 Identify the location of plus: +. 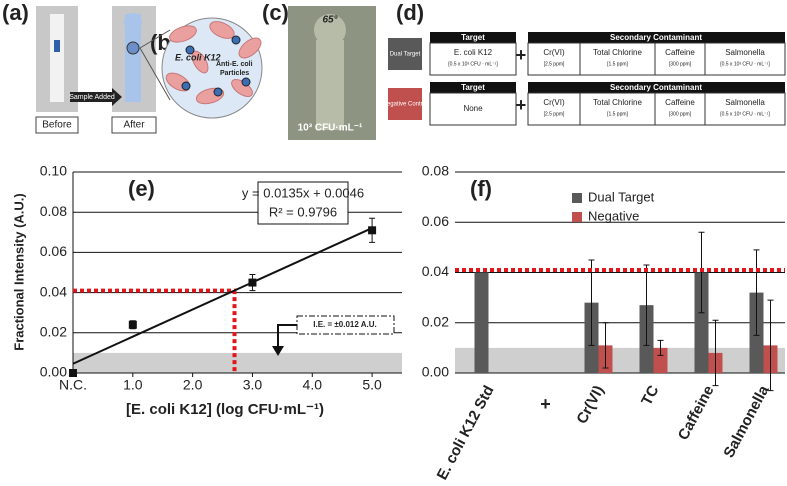
(521, 55).